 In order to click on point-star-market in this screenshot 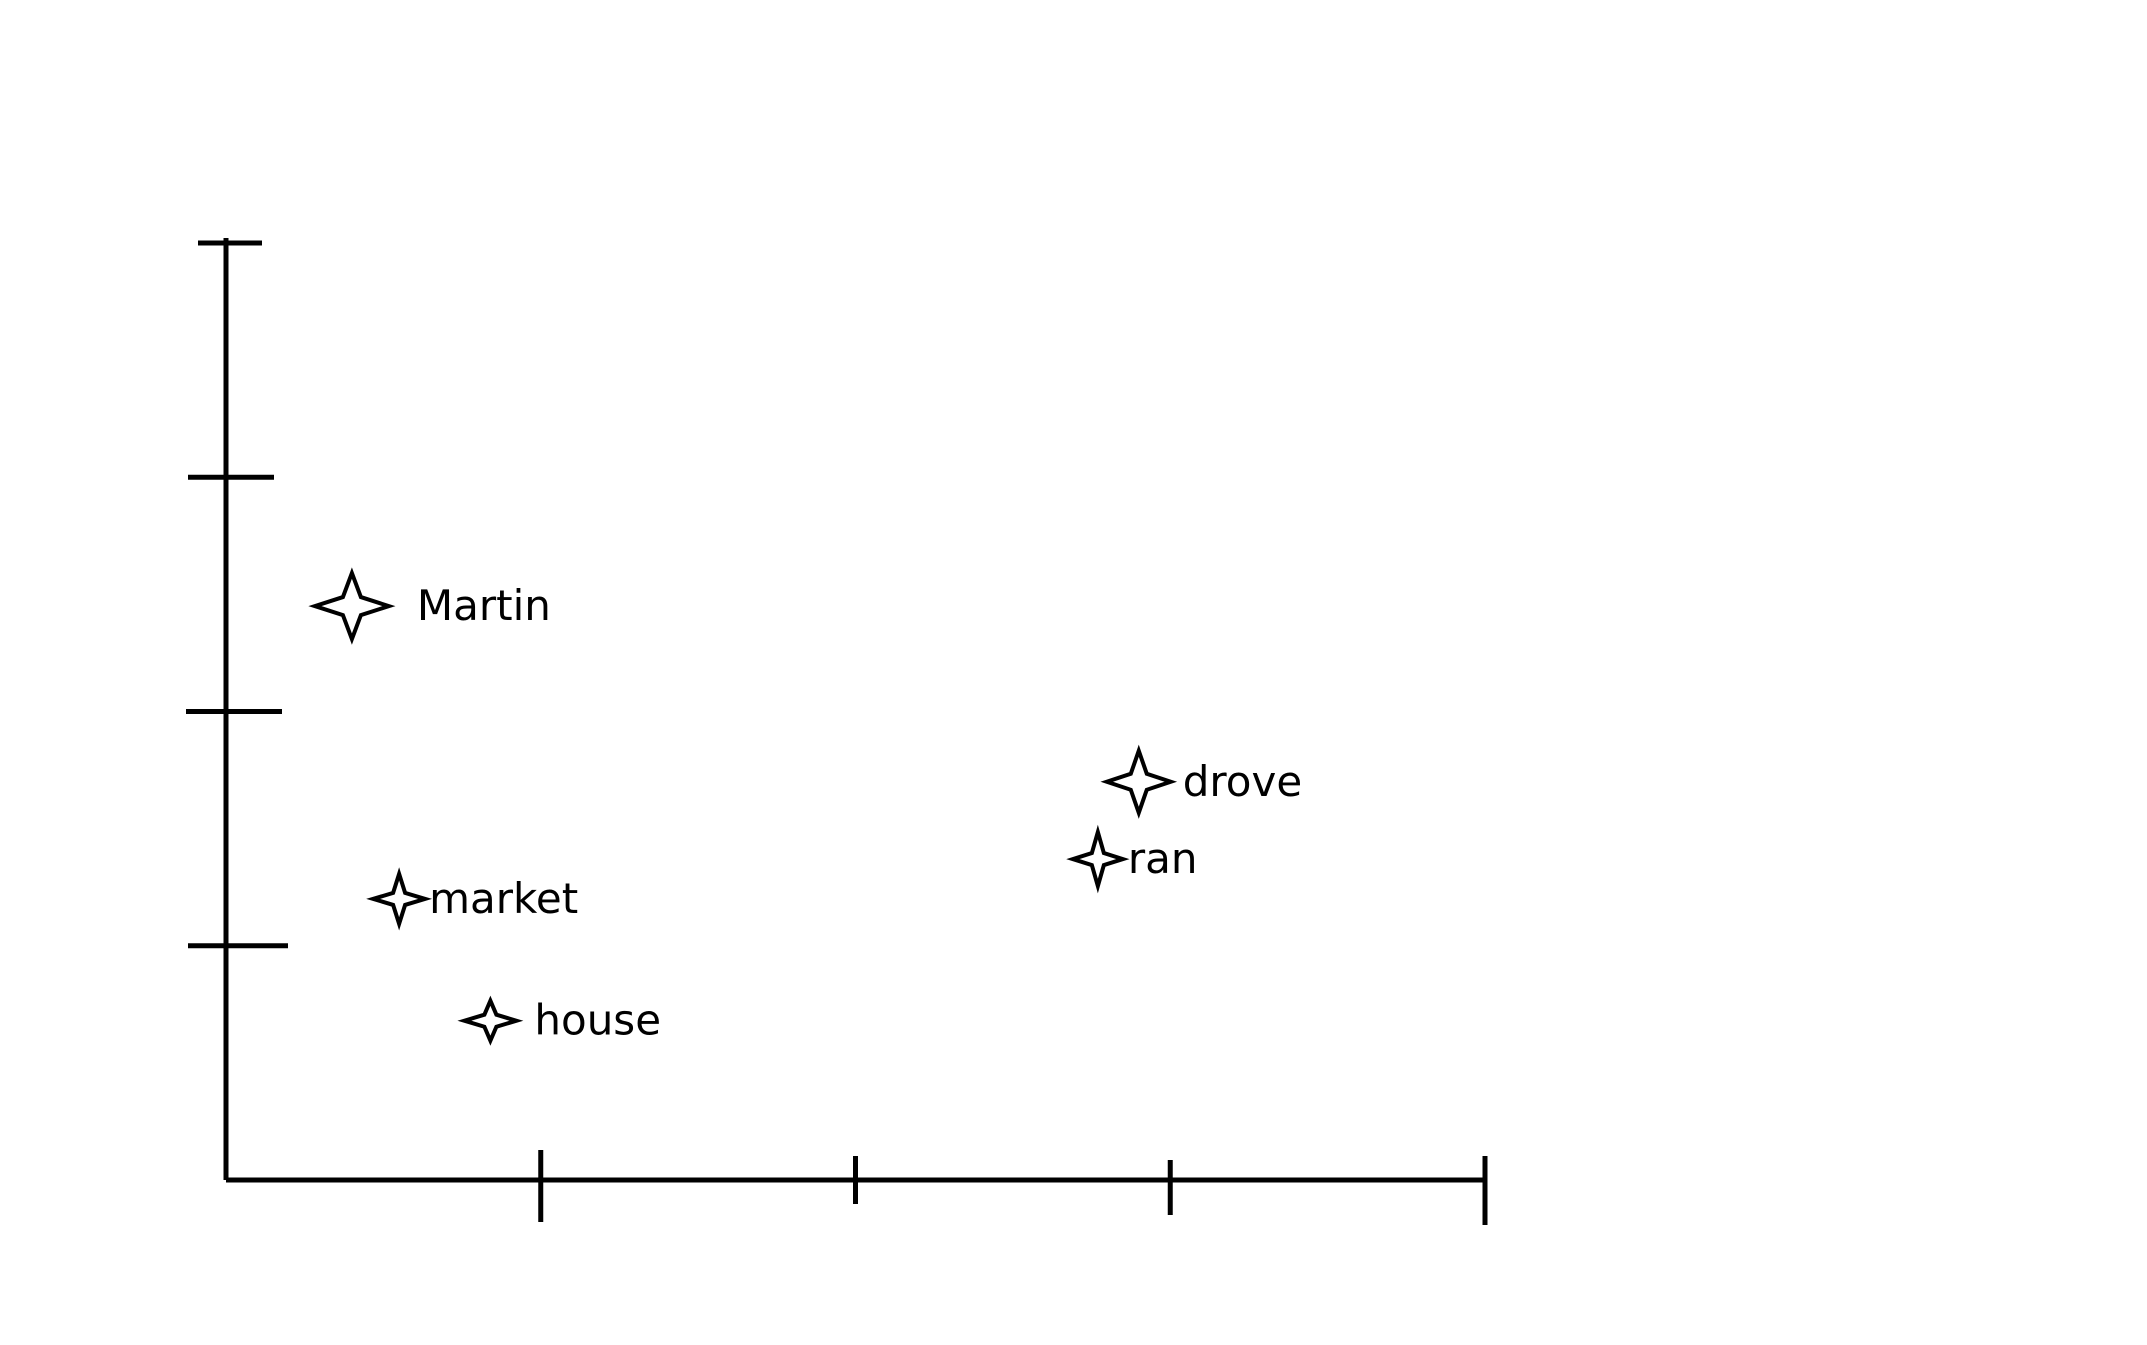, I will do `click(399, 899)`.